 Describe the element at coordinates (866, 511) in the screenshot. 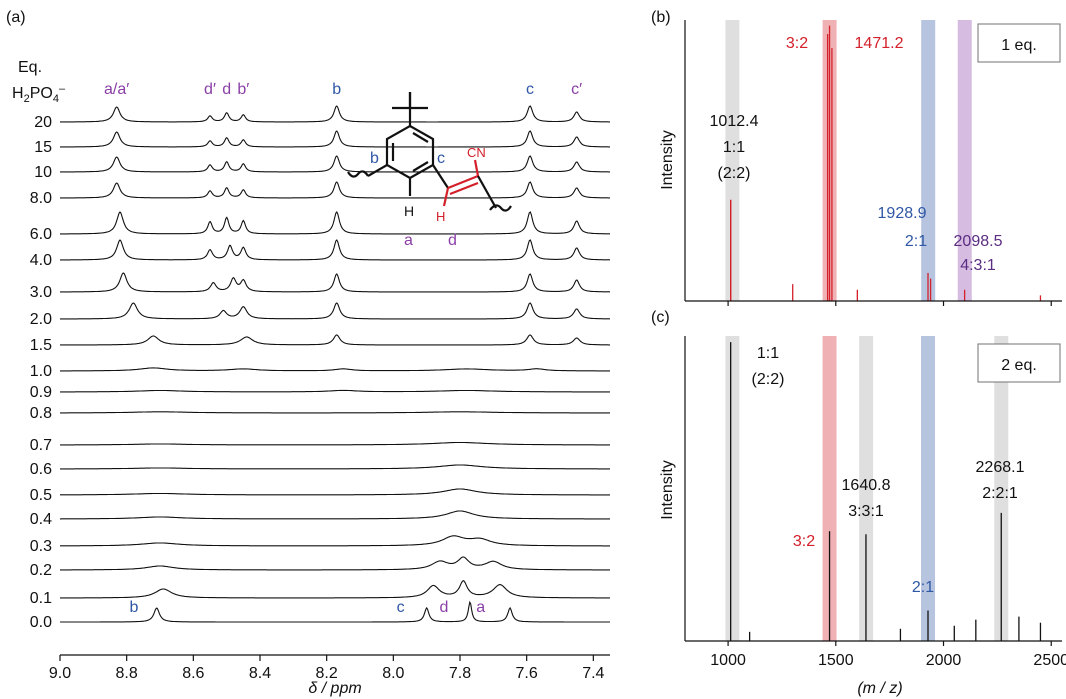

I see `ms-c-label-1640-ratio: 3:3:1` at that location.